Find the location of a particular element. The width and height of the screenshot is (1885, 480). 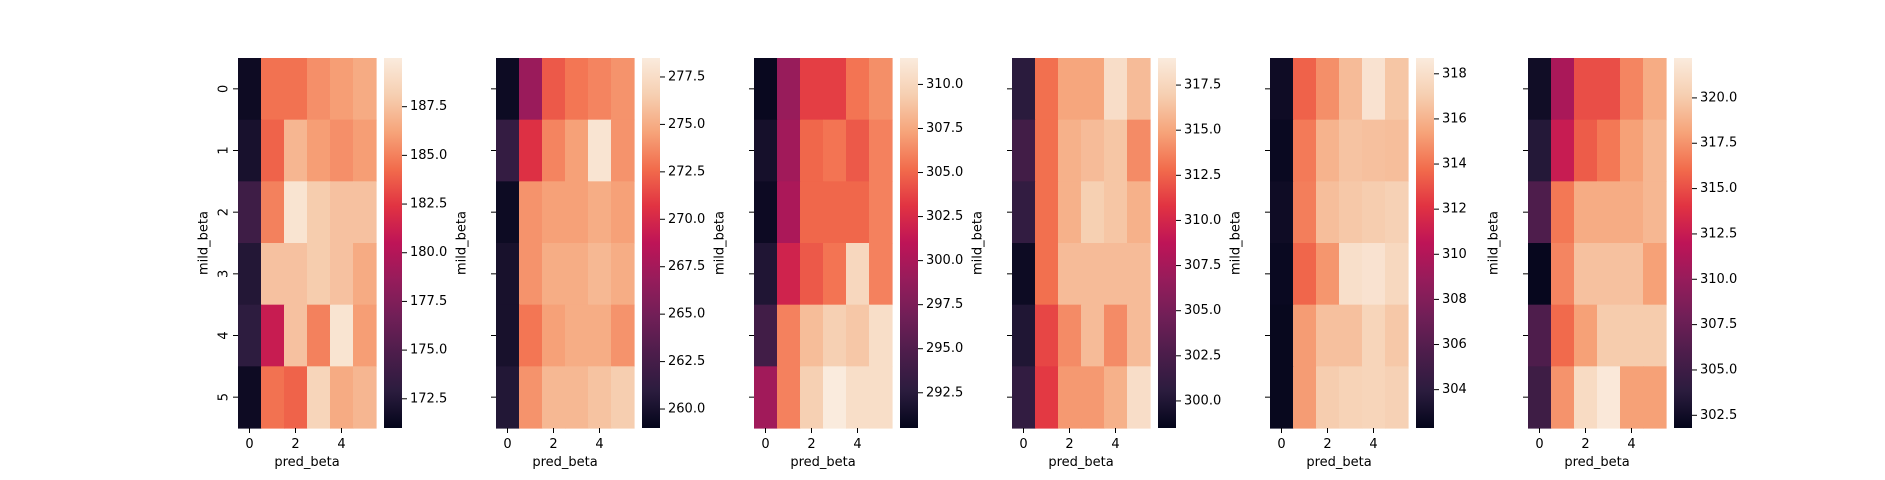

y-tick-label: 5 is located at coordinates (224, 397).